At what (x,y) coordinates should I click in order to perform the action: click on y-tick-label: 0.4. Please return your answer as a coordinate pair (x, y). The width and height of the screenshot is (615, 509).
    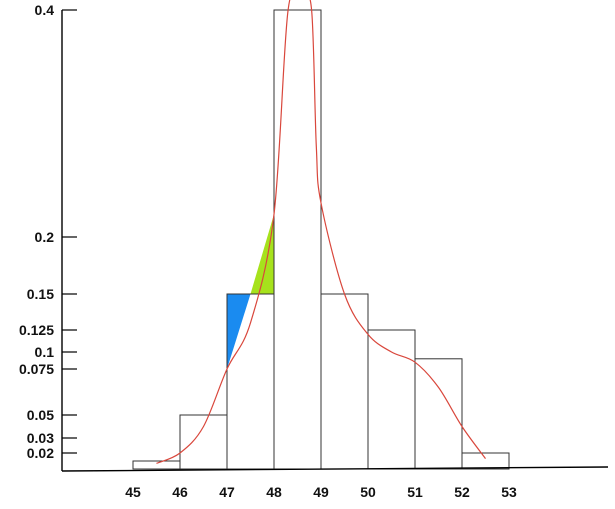
    Looking at the image, I should click on (45, 10).